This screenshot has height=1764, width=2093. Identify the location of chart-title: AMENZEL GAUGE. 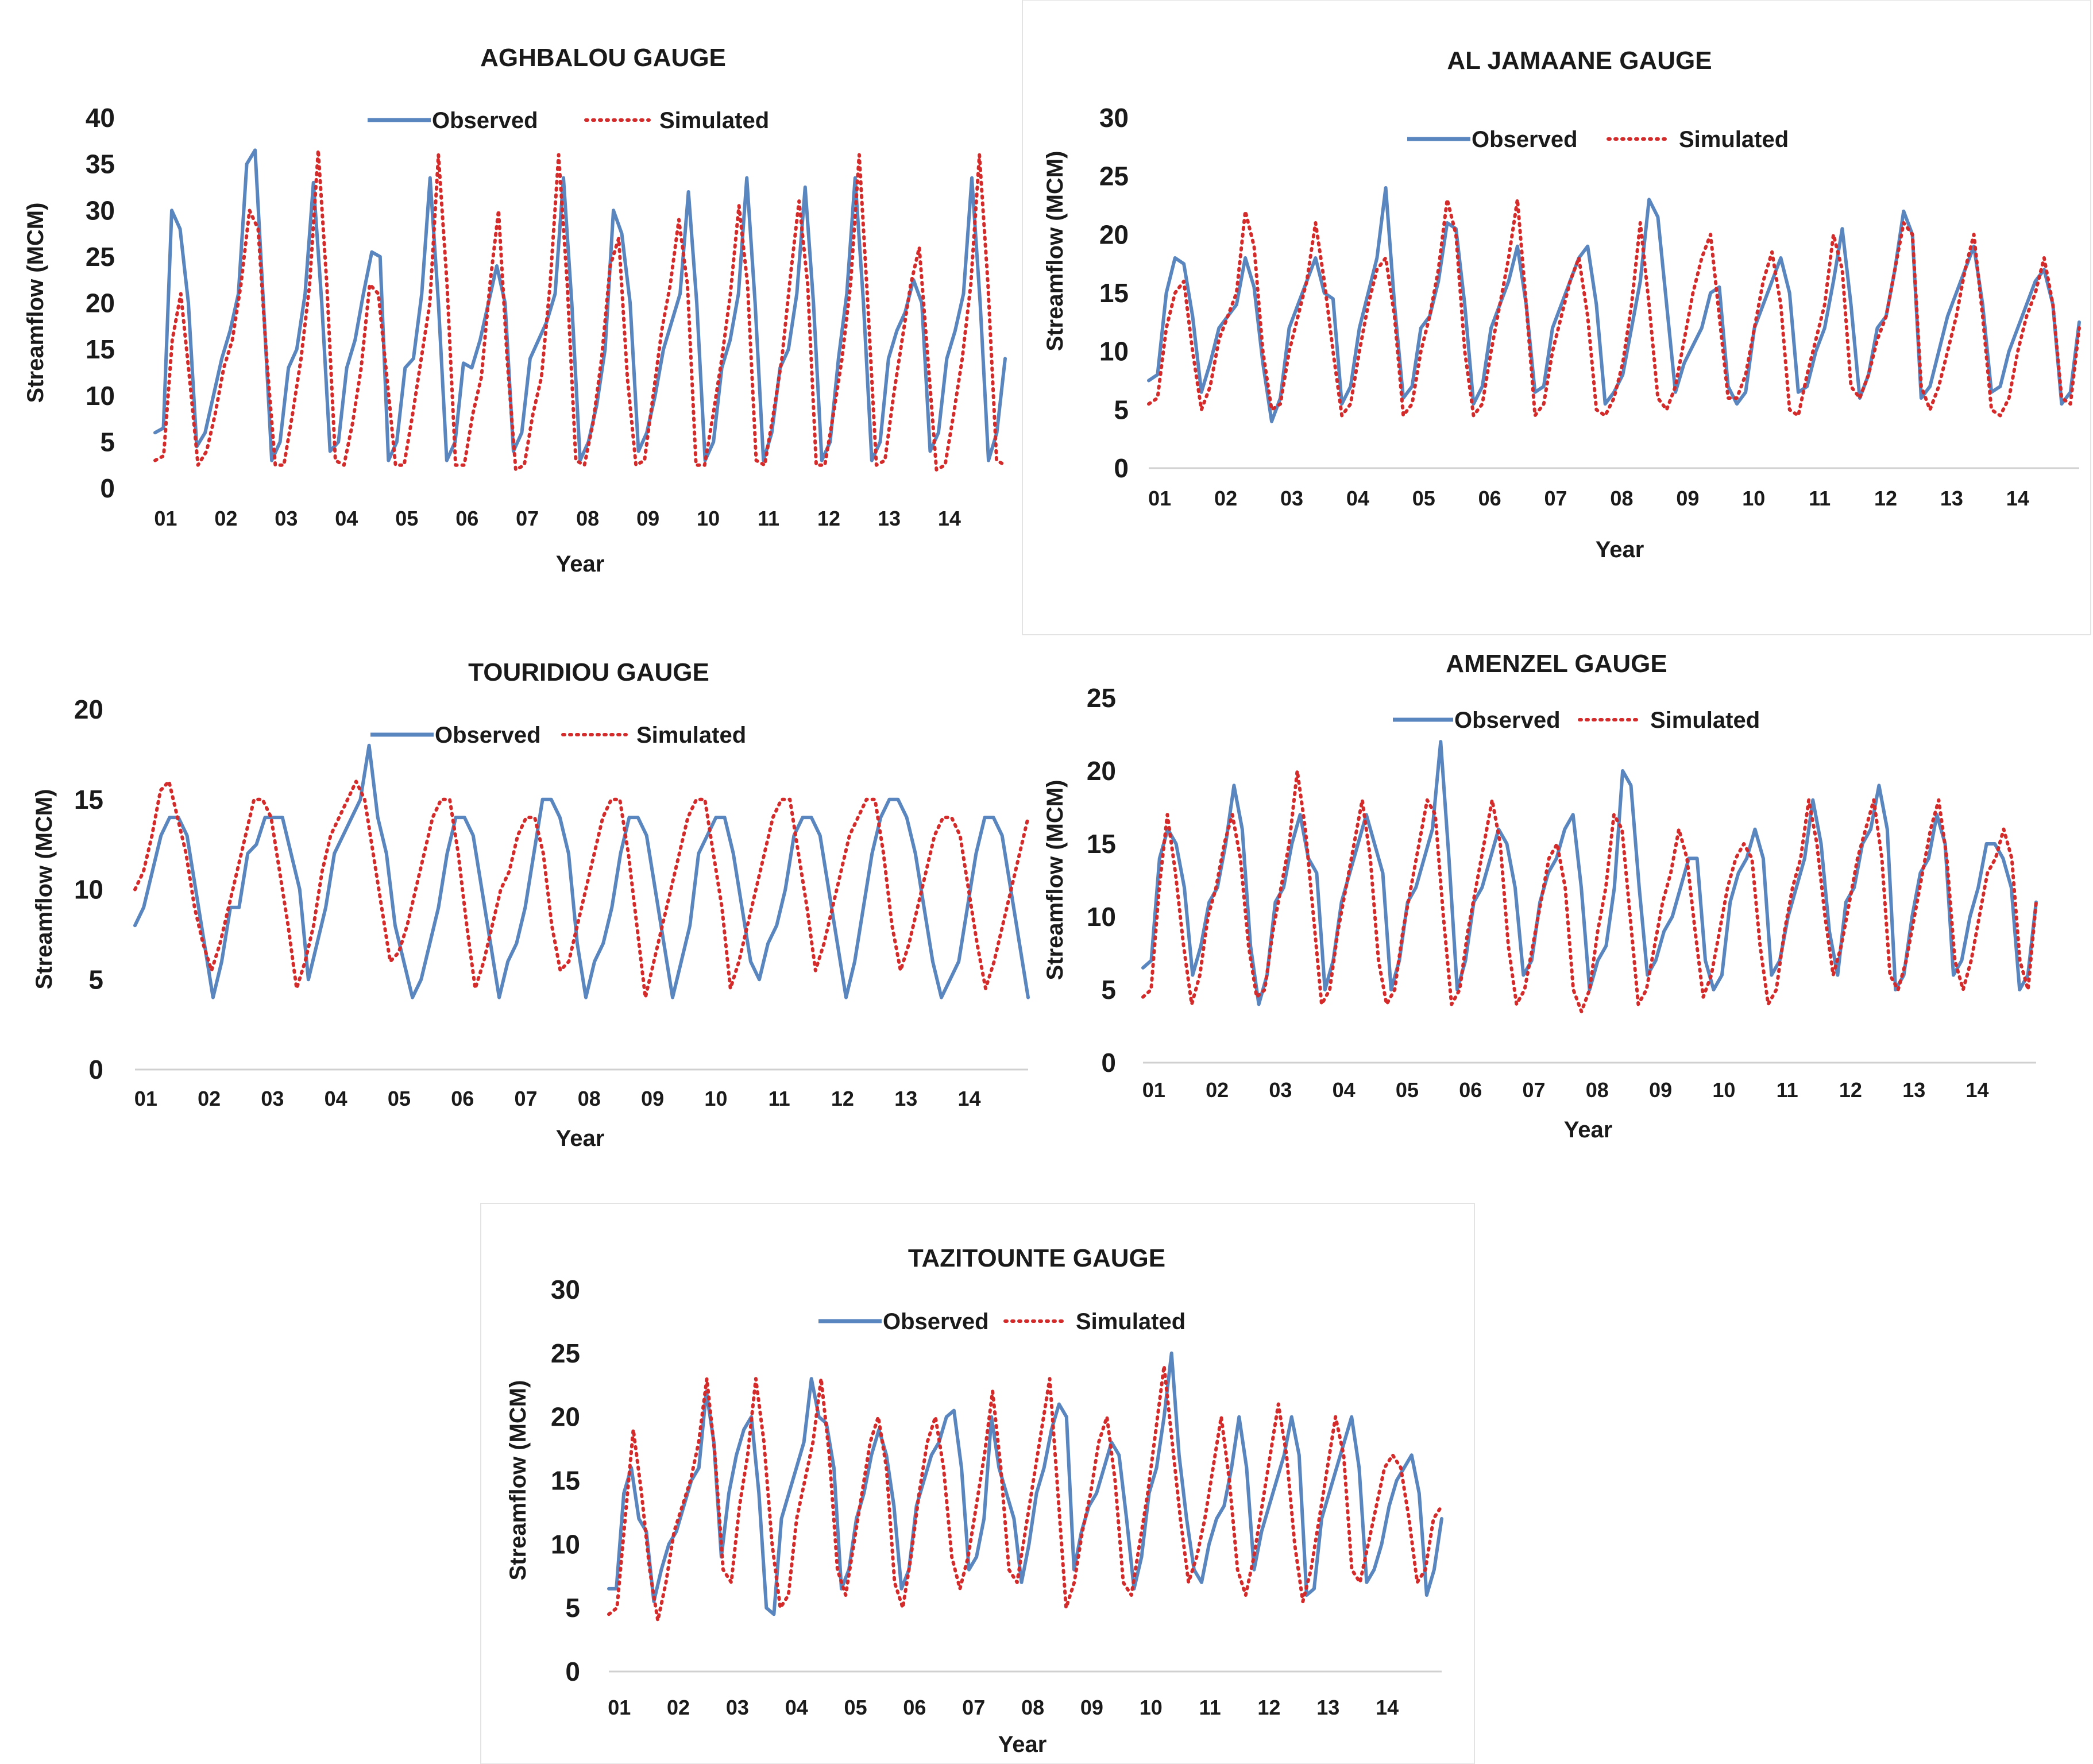
(1557, 664).